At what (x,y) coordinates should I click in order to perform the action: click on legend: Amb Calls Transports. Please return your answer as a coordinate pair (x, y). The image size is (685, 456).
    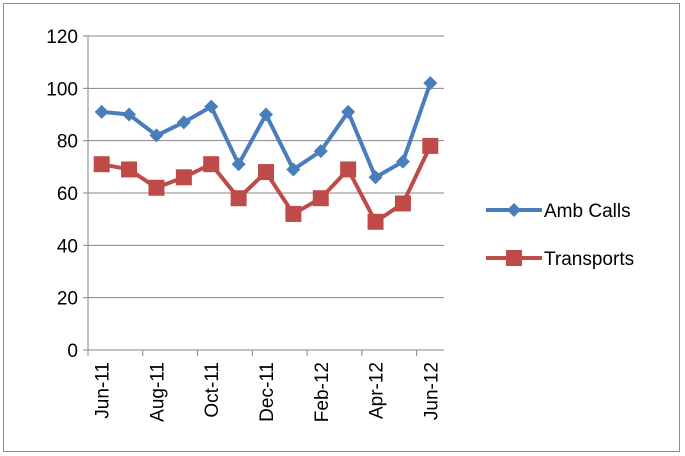
    Looking at the image, I should click on (560, 235).